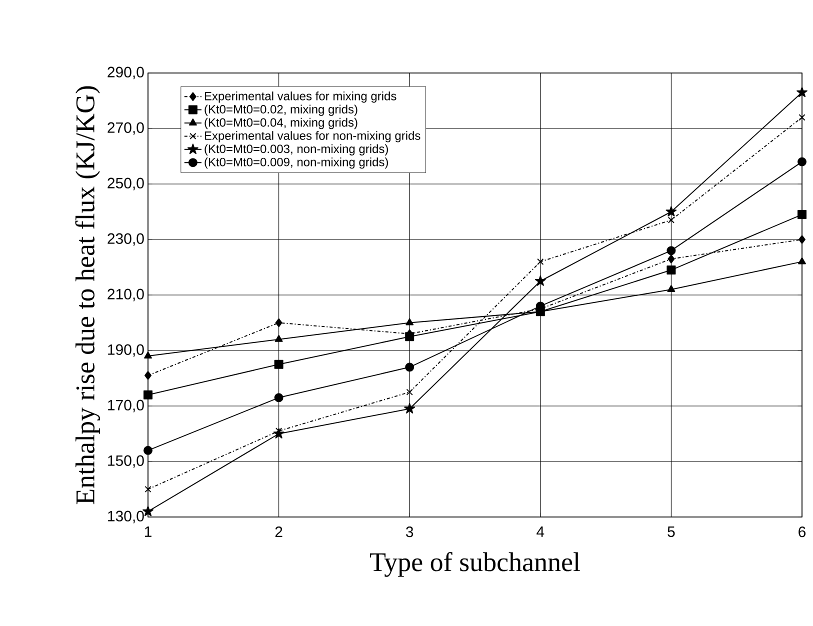 The width and height of the screenshot is (813, 626). What do you see at coordinates (278, 532) in the screenshot?
I see `x-tick-label: 2` at bounding box center [278, 532].